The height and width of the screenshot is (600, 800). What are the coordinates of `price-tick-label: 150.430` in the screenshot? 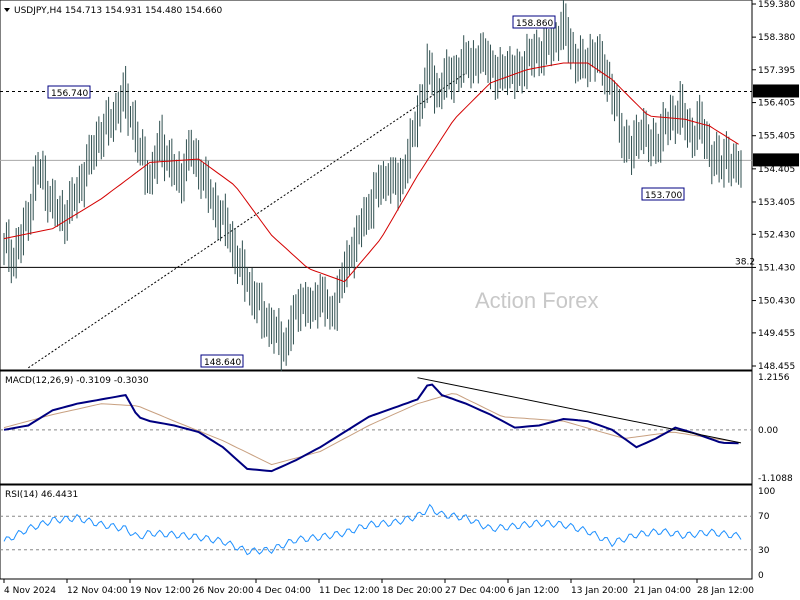 It's located at (776, 302).